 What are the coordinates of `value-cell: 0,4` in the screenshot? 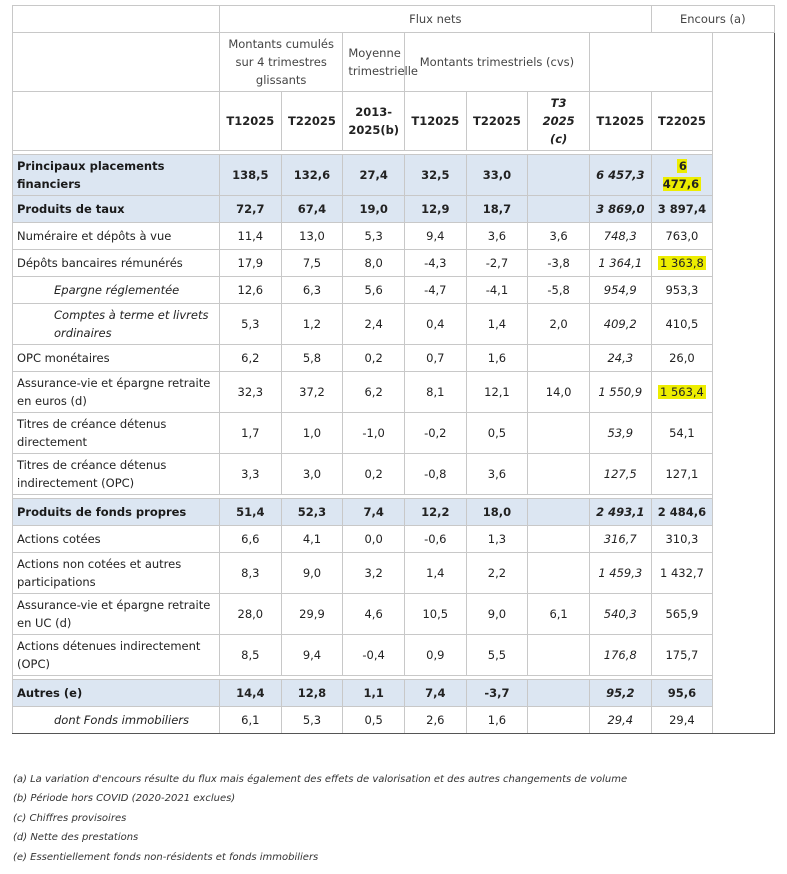 It's located at (435, 324).